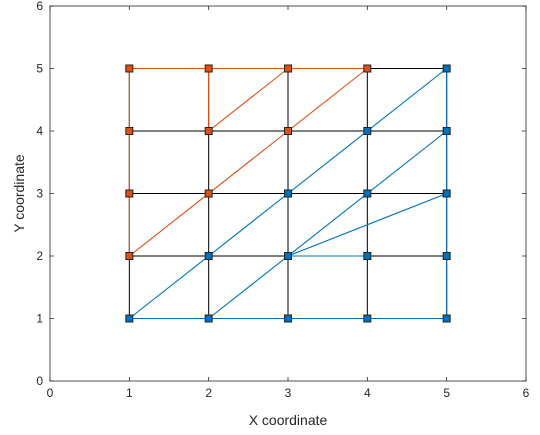 The width and height of the screenshot is (540, 435). What do you see at coordinates (288, 420) in the screenshot?
I see `x-axis-label: X coordinate` at bounding box center [288, 420].